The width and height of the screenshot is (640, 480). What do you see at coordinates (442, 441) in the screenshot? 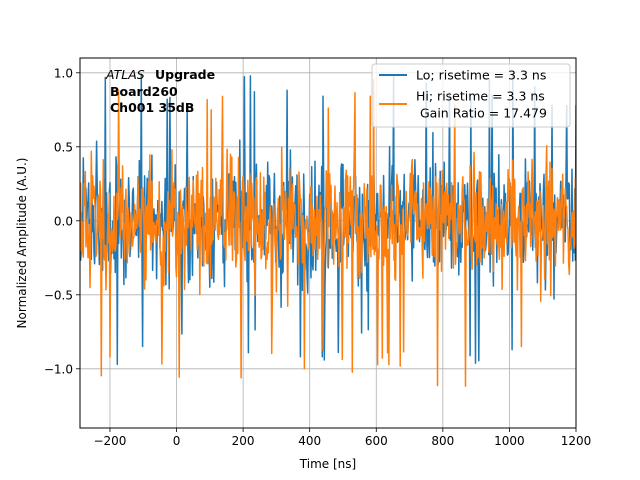
I see `x-tick-label: 800` at bounding box center [442, 441].